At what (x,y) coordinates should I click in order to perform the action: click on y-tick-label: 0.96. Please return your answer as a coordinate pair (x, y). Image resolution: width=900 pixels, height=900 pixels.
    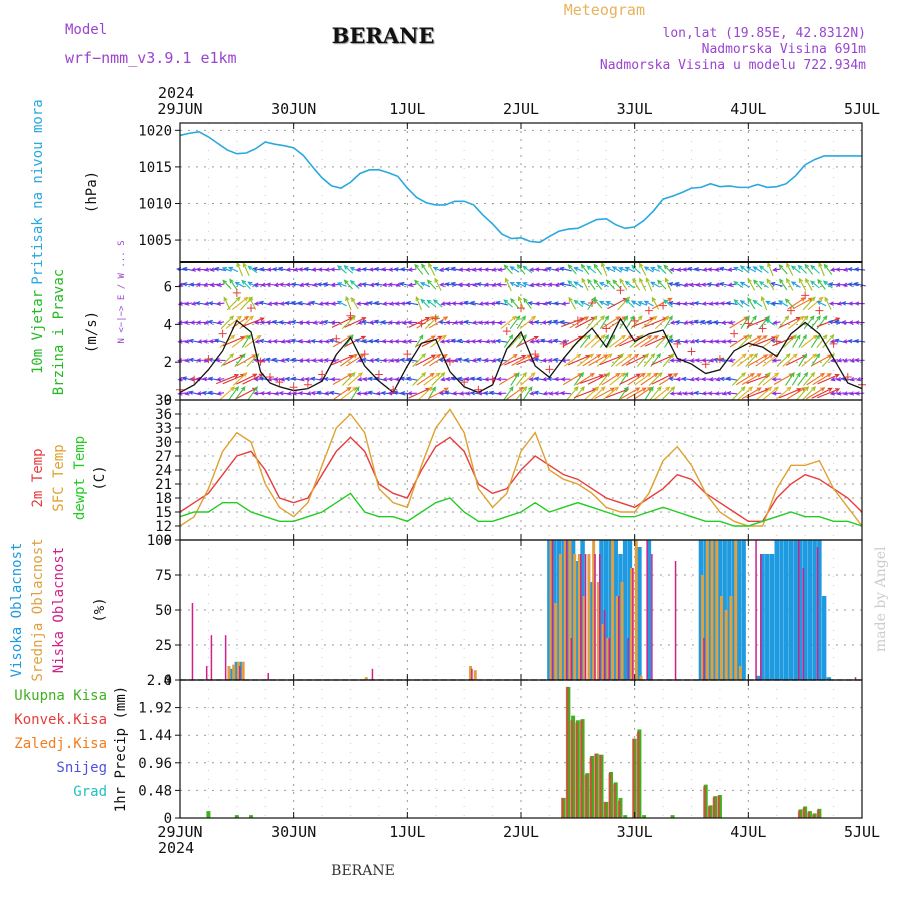
    Looking at the image, I should click on (155, 764).